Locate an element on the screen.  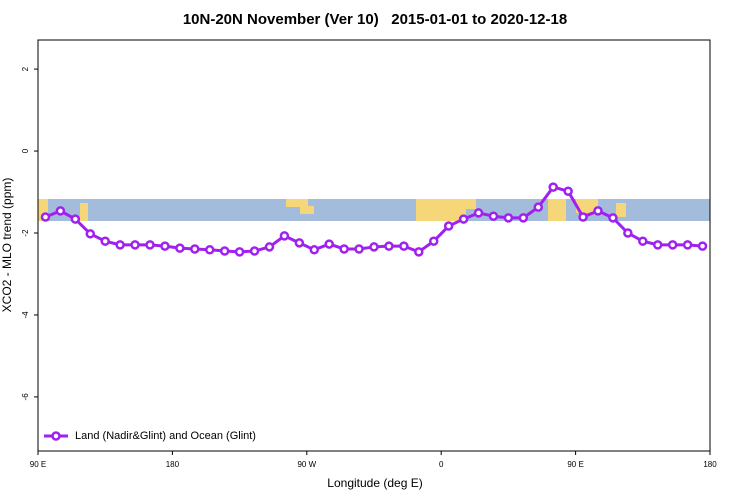
legend: Land (Nadir&Glint) and Ocean (Glint) is located at coordinates (150, 436).